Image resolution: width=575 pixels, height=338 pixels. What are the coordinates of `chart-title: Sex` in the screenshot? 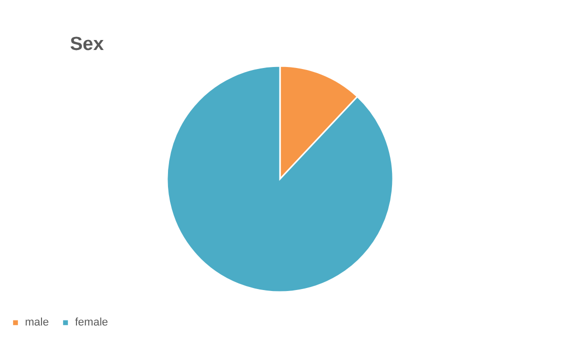 It's located at (87, 44).